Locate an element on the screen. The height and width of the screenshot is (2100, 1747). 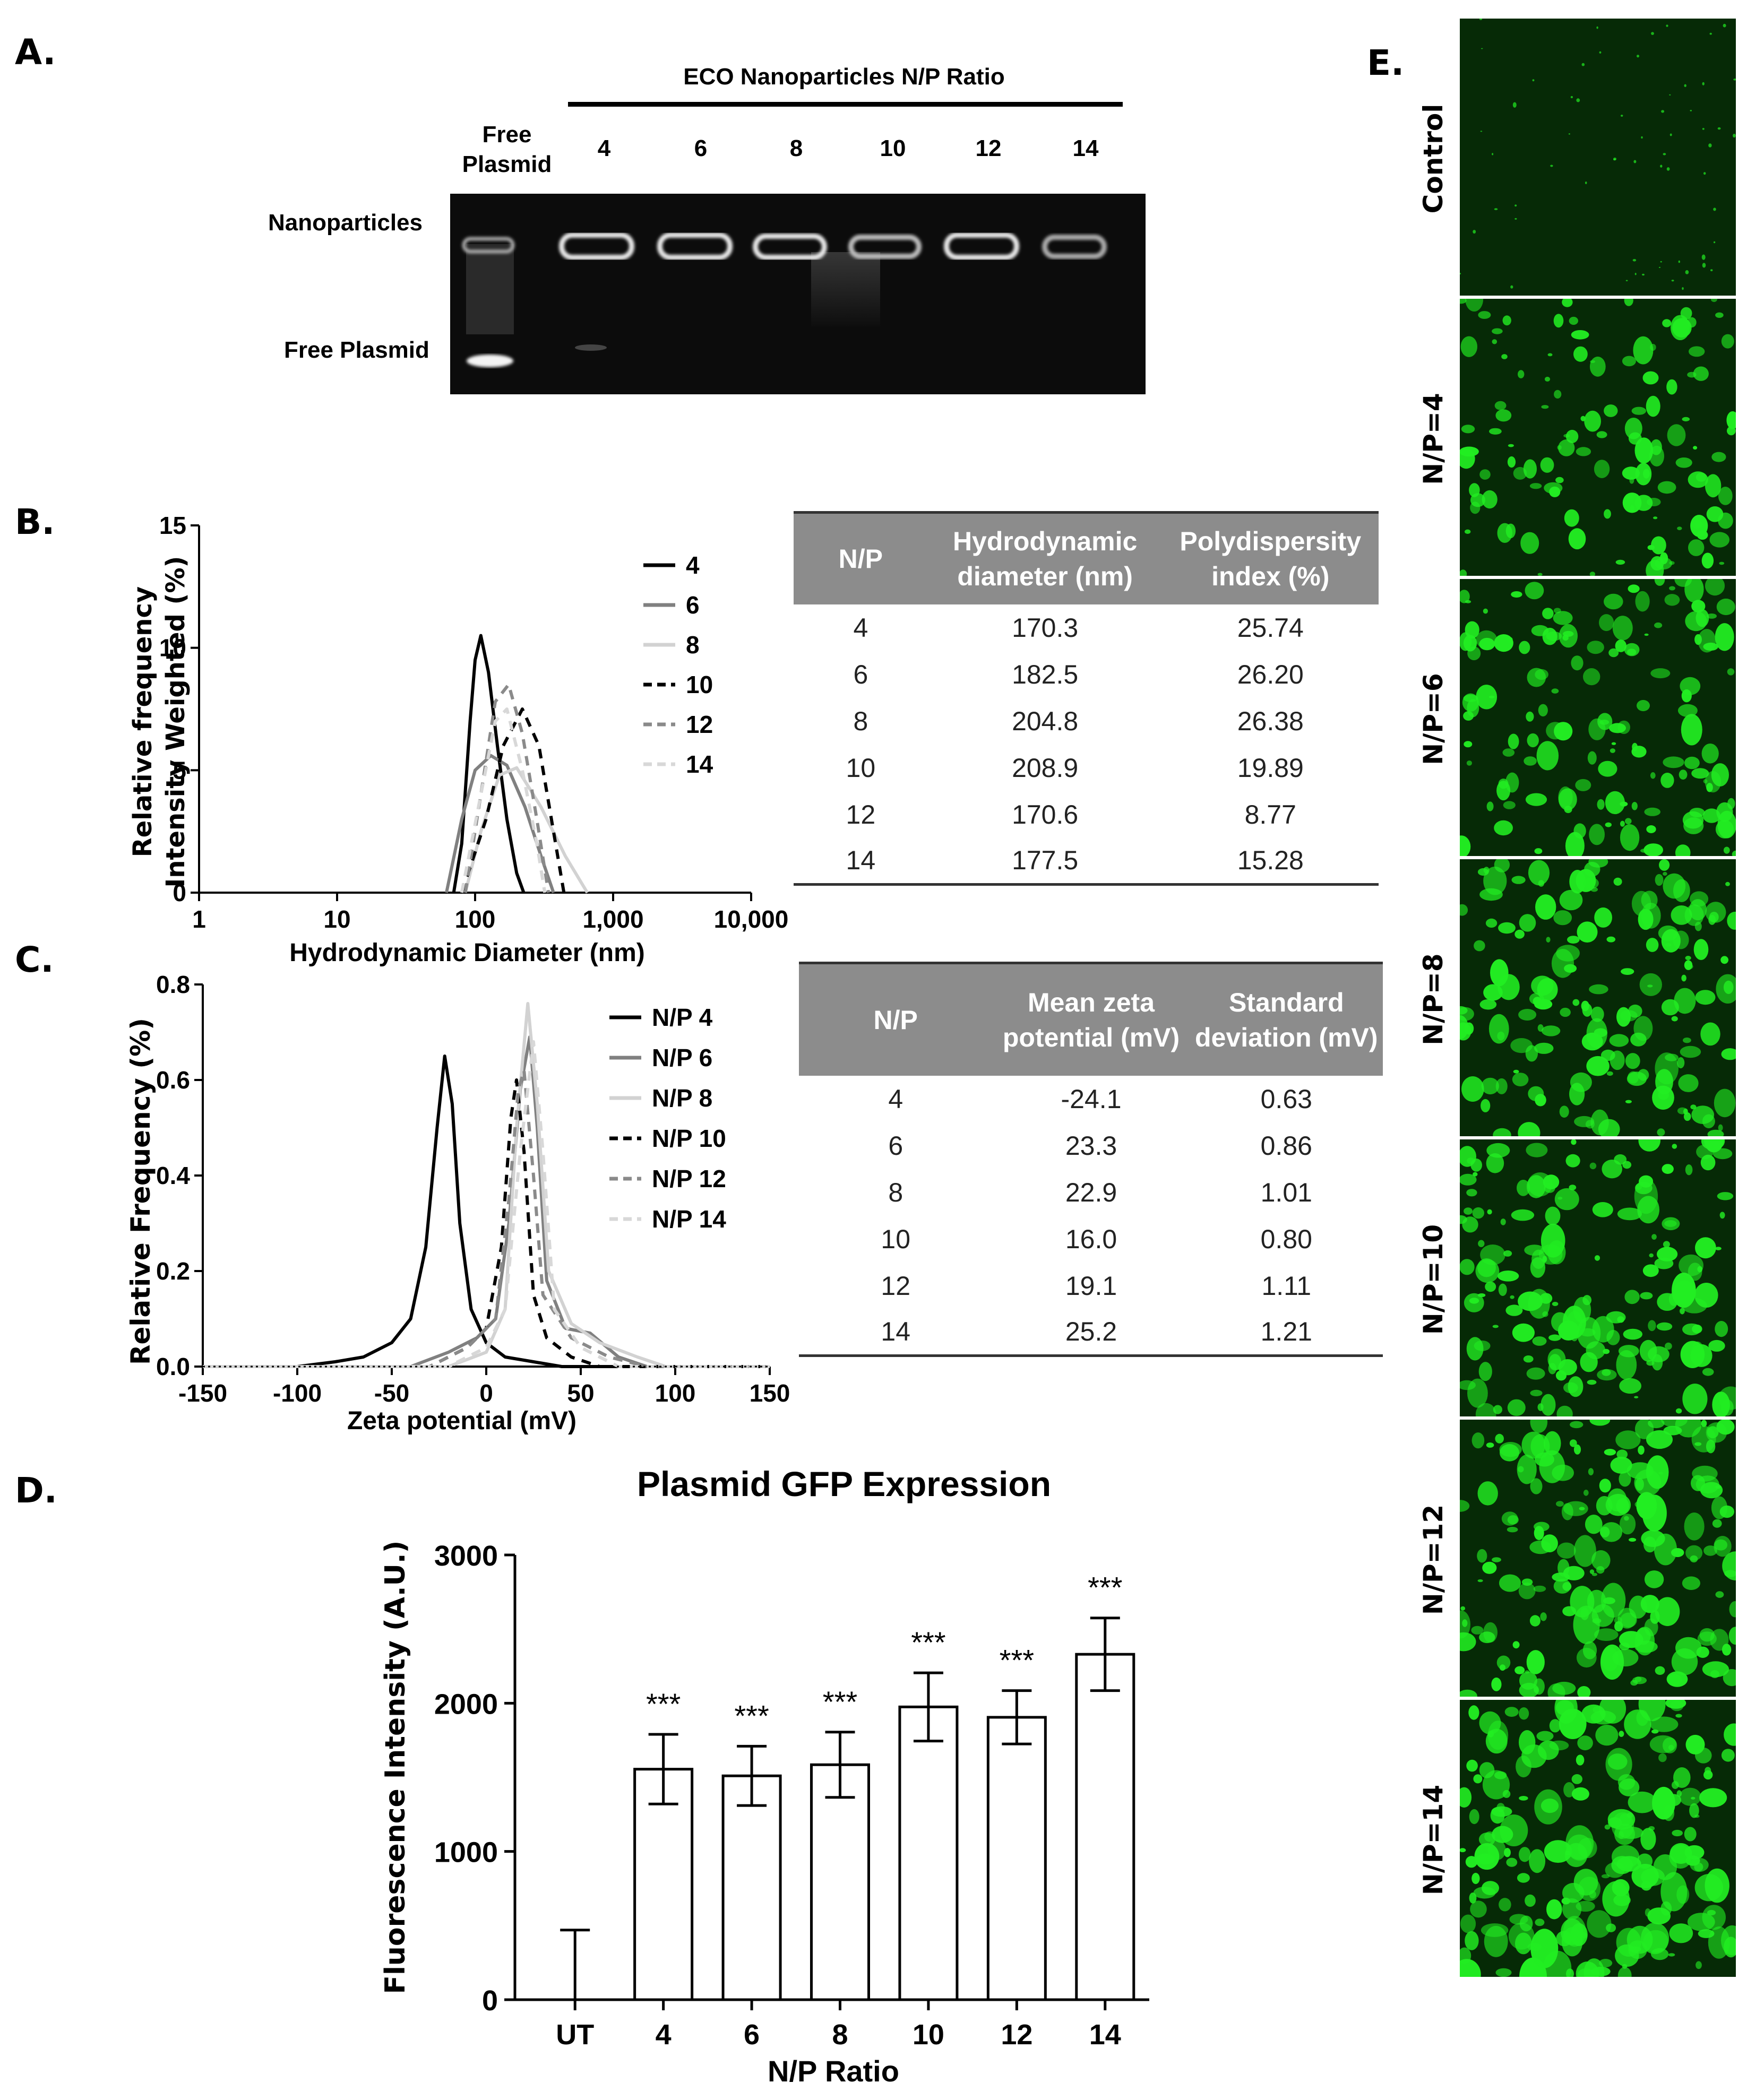
table-b-cell: 170.3 is located at coordinates (1045, 627).